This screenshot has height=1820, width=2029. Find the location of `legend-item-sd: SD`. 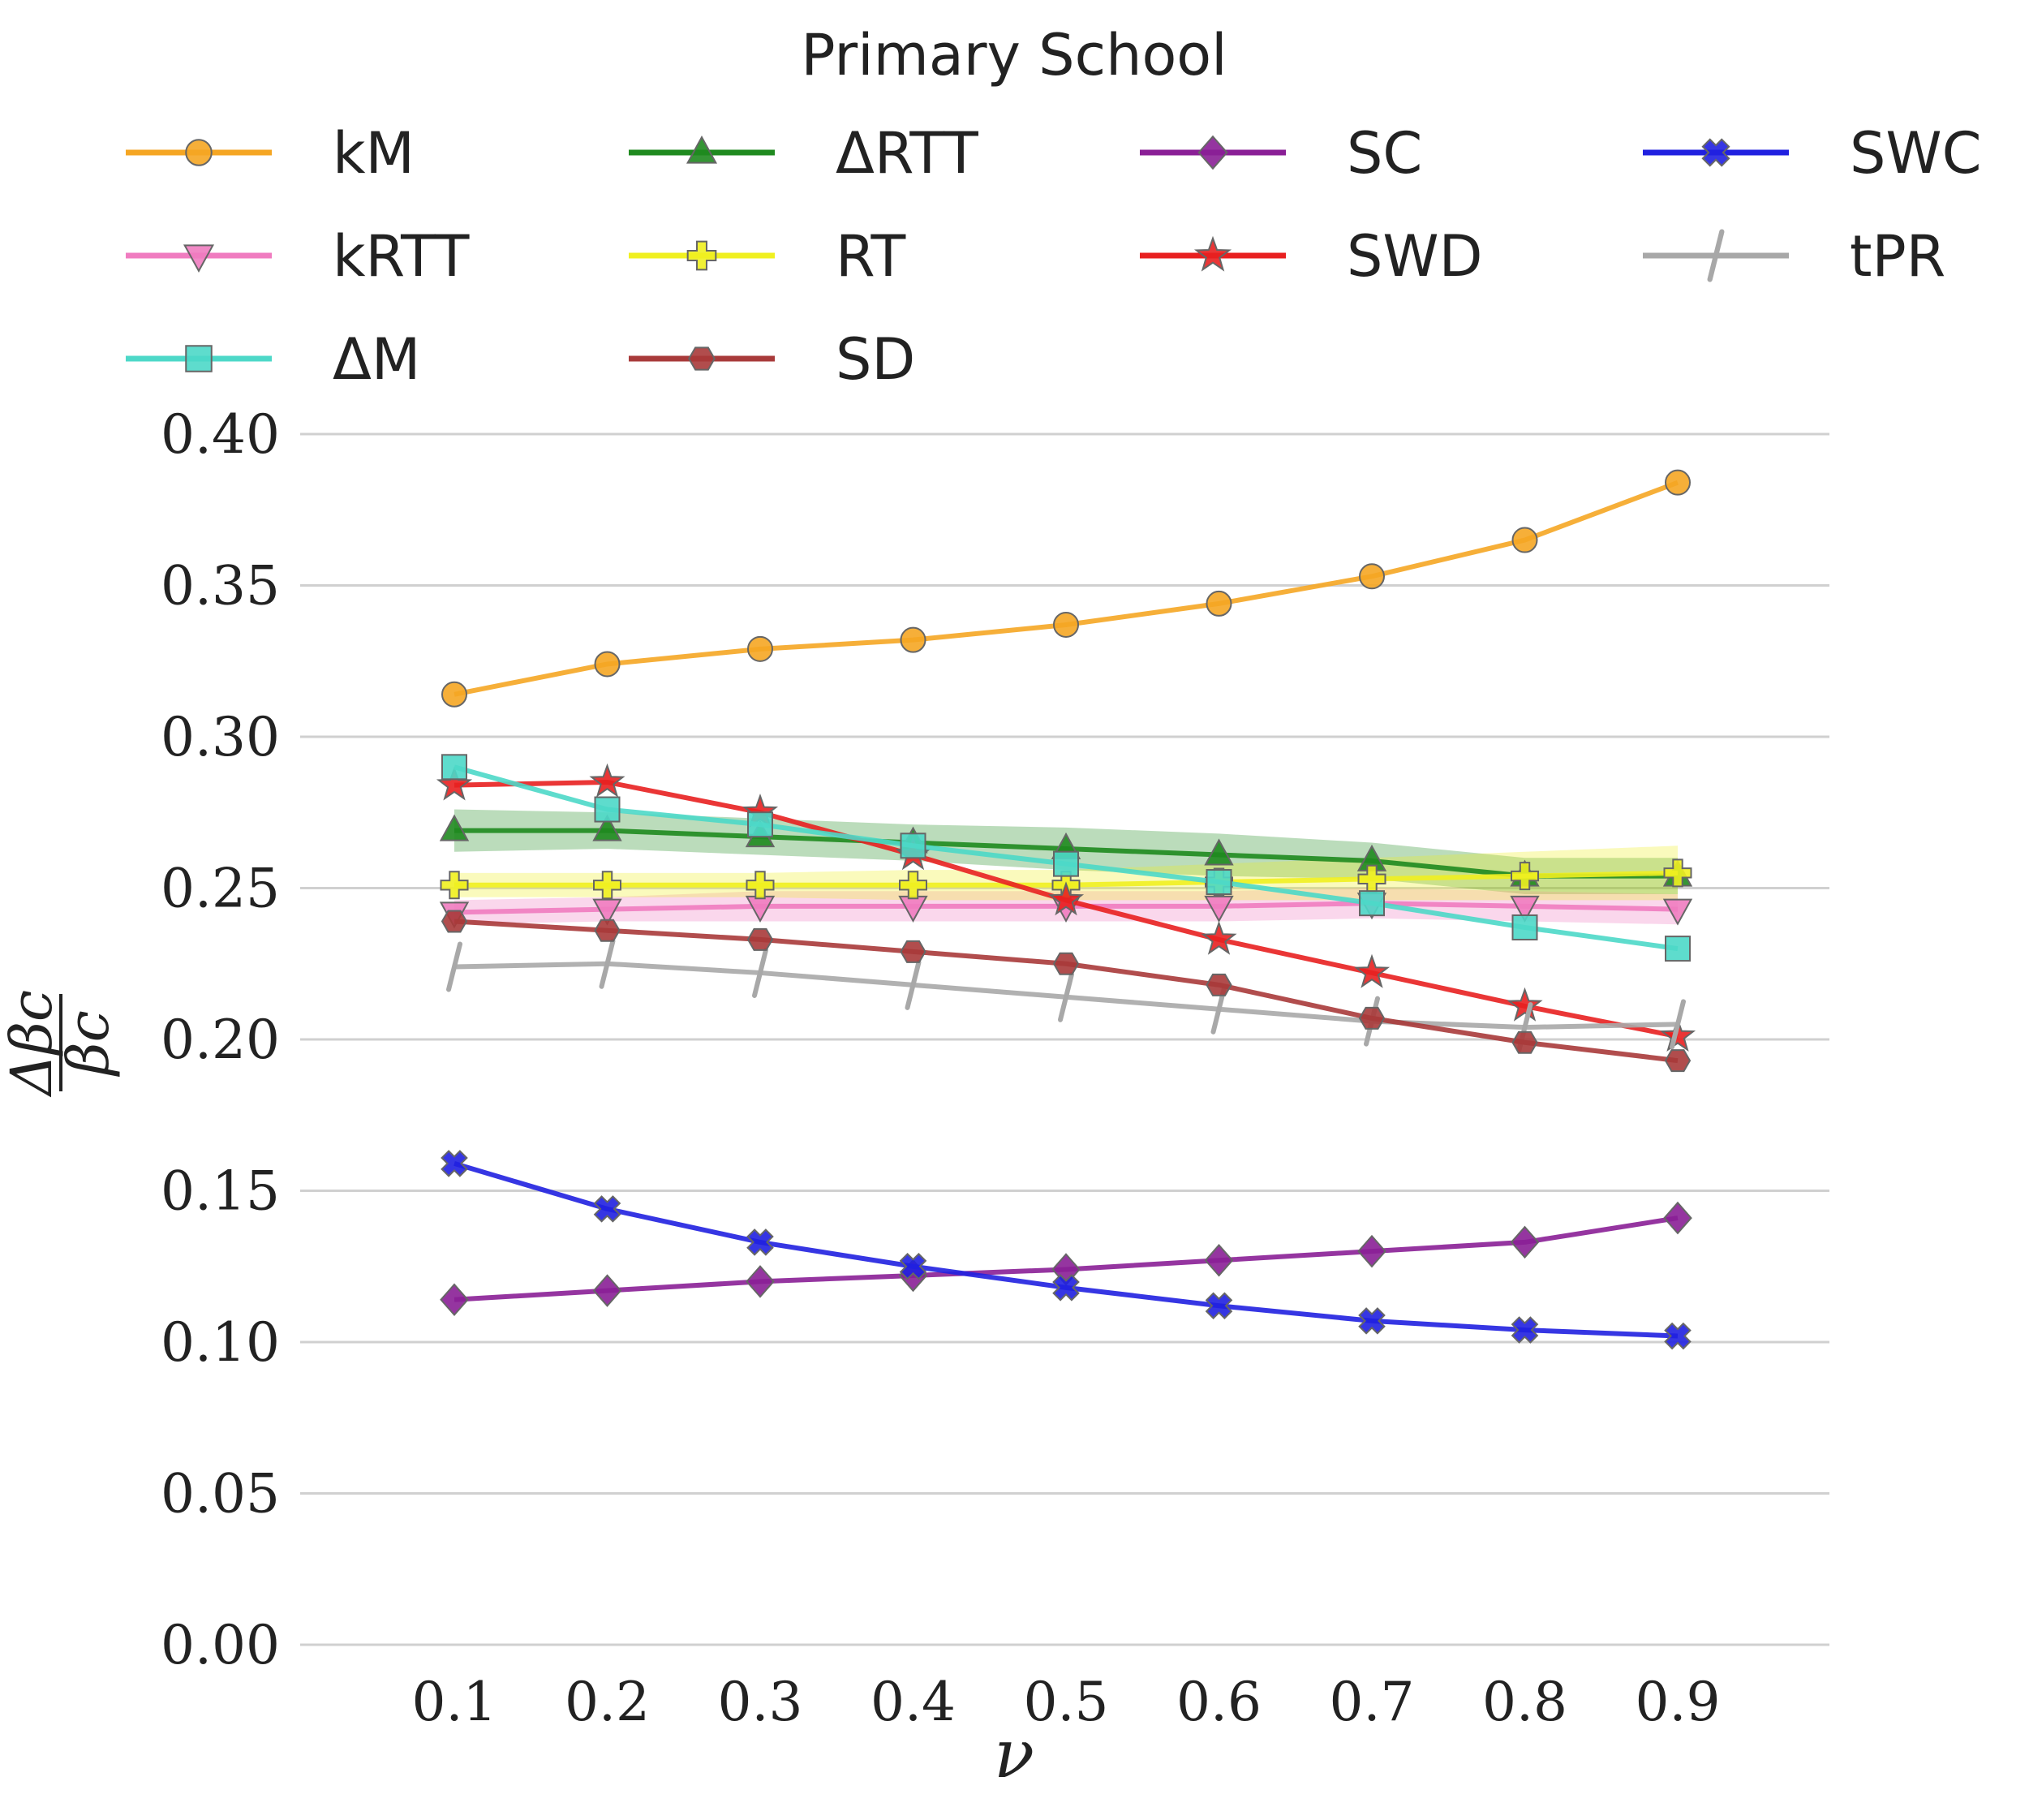

legend-item-sd: SD is located at coordinates (772, 359).